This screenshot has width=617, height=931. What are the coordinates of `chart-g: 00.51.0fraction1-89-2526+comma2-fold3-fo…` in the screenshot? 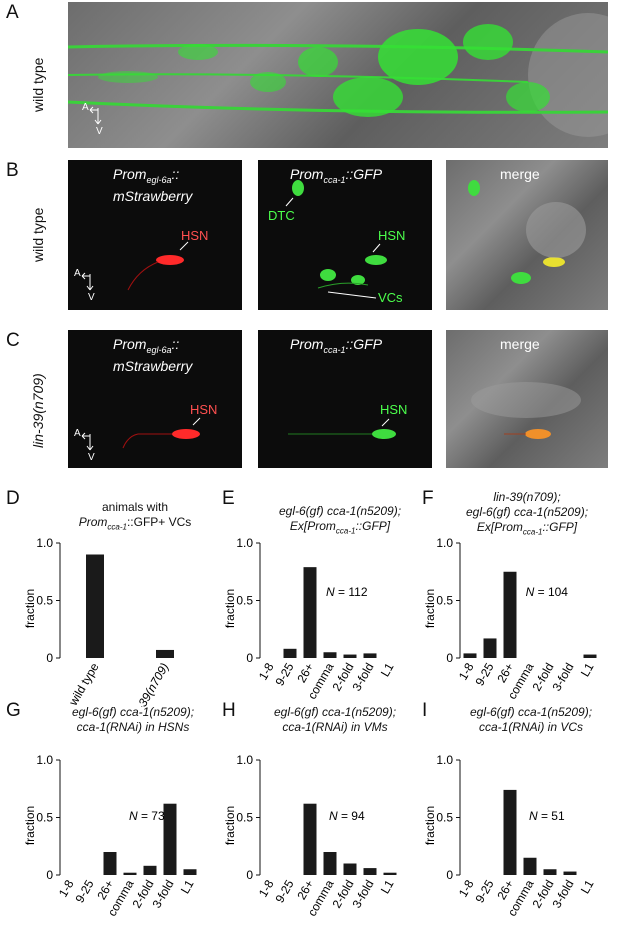 It's located at (110, 836).